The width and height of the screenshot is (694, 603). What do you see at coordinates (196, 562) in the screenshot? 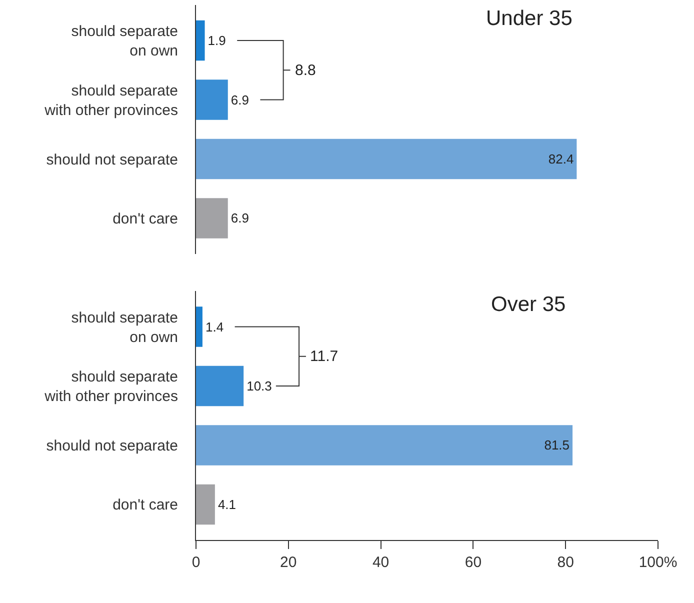
I see `x-tick-label: 0` at bounding box center [196, 562].